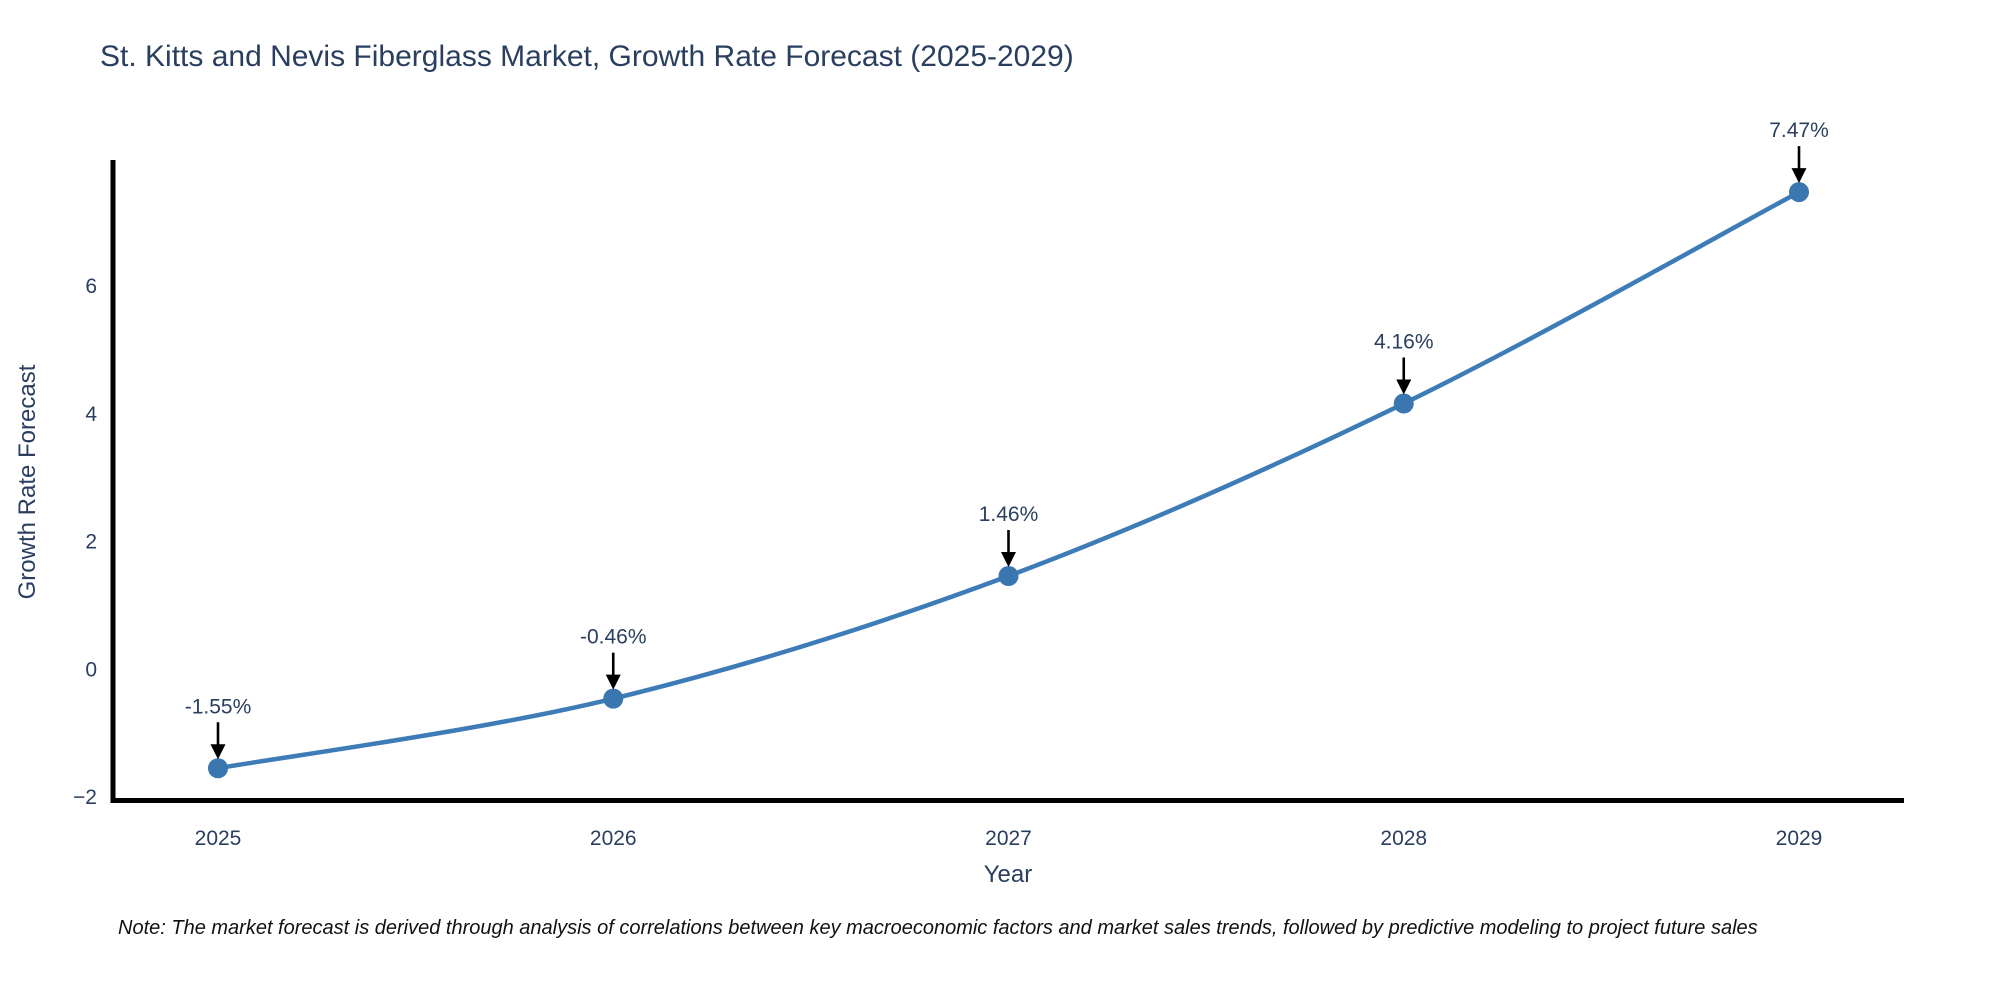 The width and height of the screenshot is (2000, 1000). I want to click on x-tick-label: 2027, so click(1008, 838).